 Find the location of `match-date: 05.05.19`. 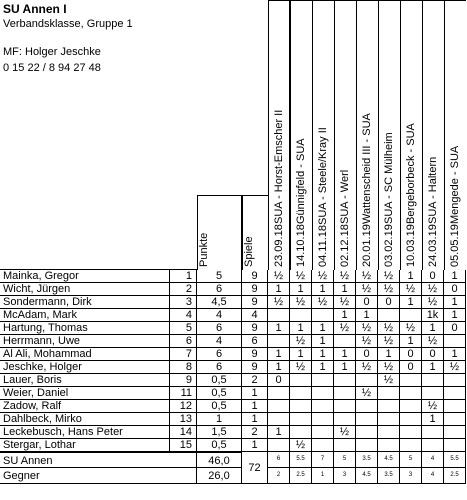

match-date: 05.05.19 is located at coordinates (455, 245).